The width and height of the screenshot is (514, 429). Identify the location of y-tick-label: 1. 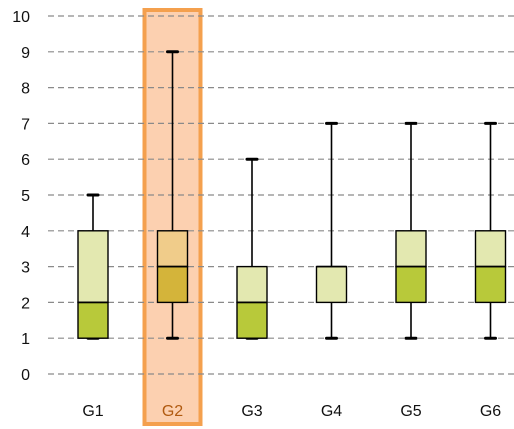
(25, 339).